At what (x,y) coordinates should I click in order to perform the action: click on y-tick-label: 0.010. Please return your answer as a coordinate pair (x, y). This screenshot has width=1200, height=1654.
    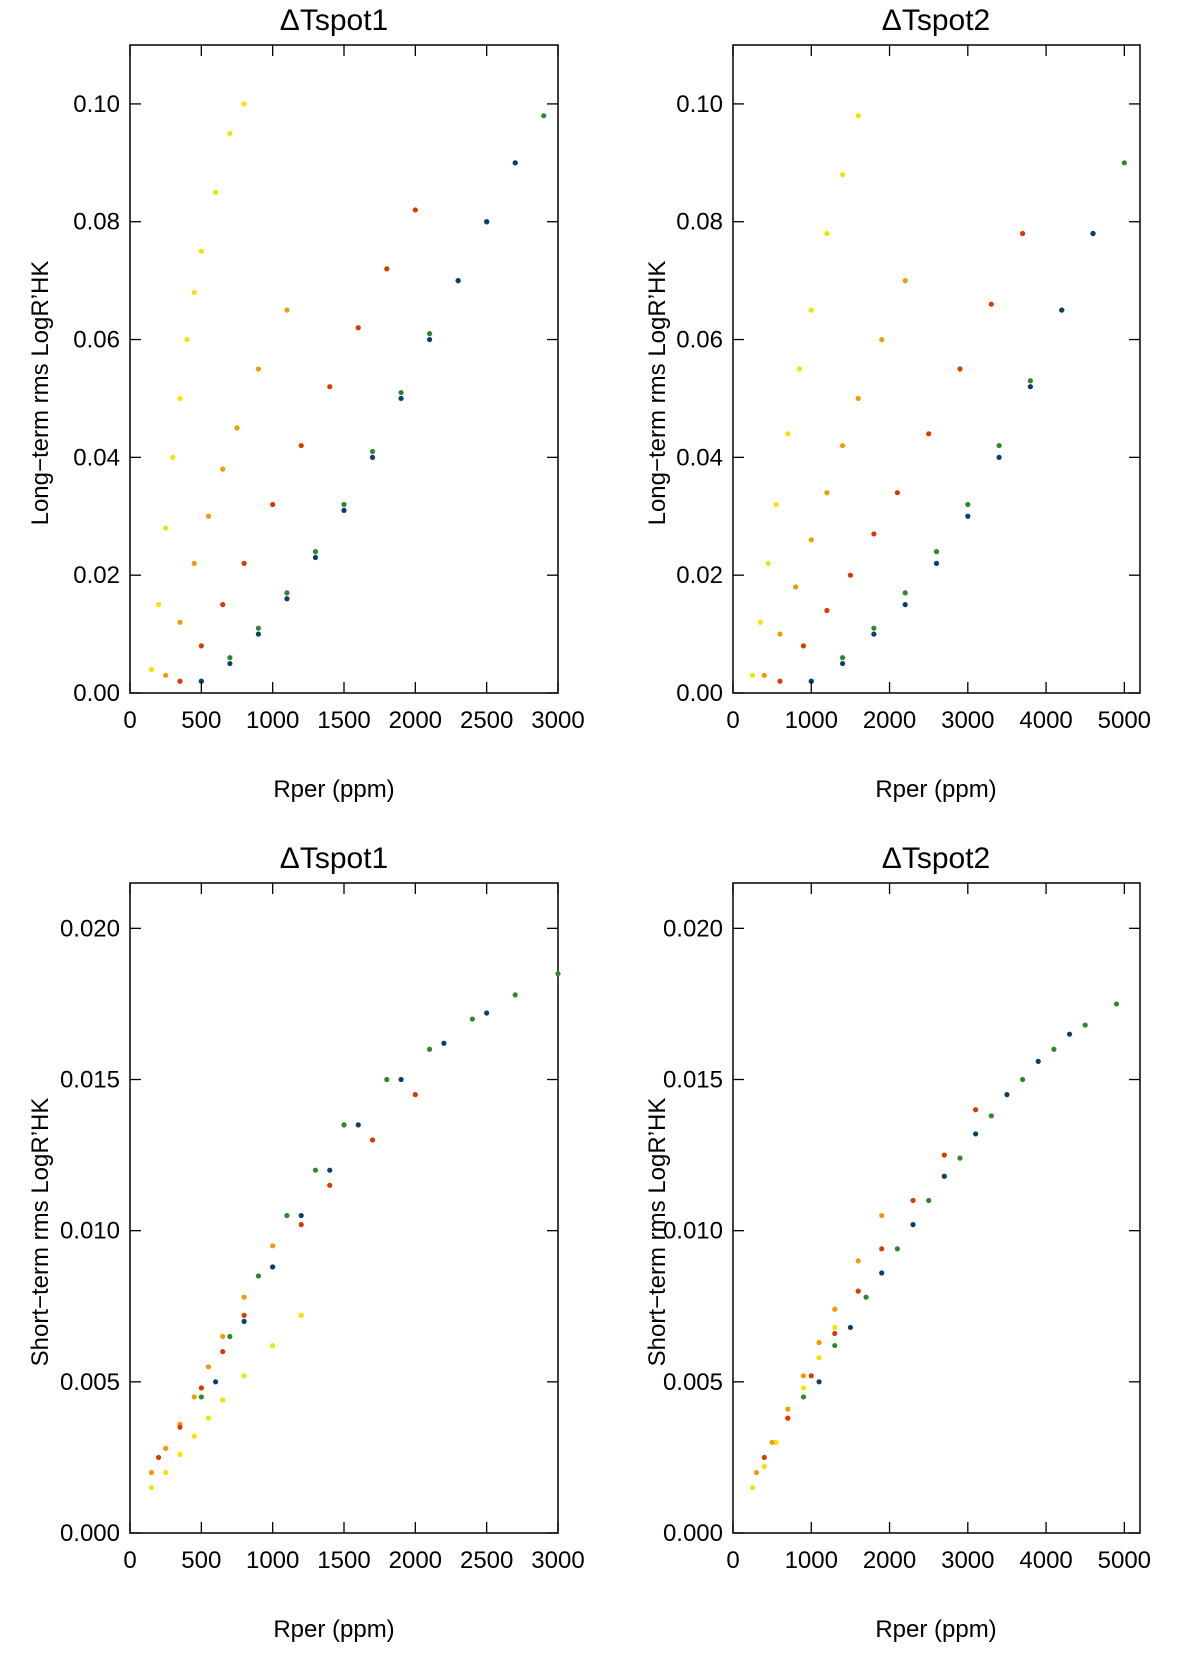
    Looking at the image, I should click on (90, 1231).